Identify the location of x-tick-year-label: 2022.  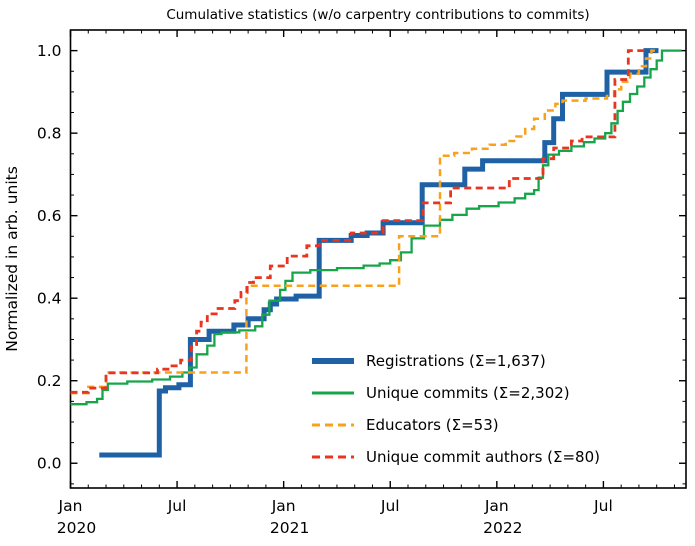
(502, 528).